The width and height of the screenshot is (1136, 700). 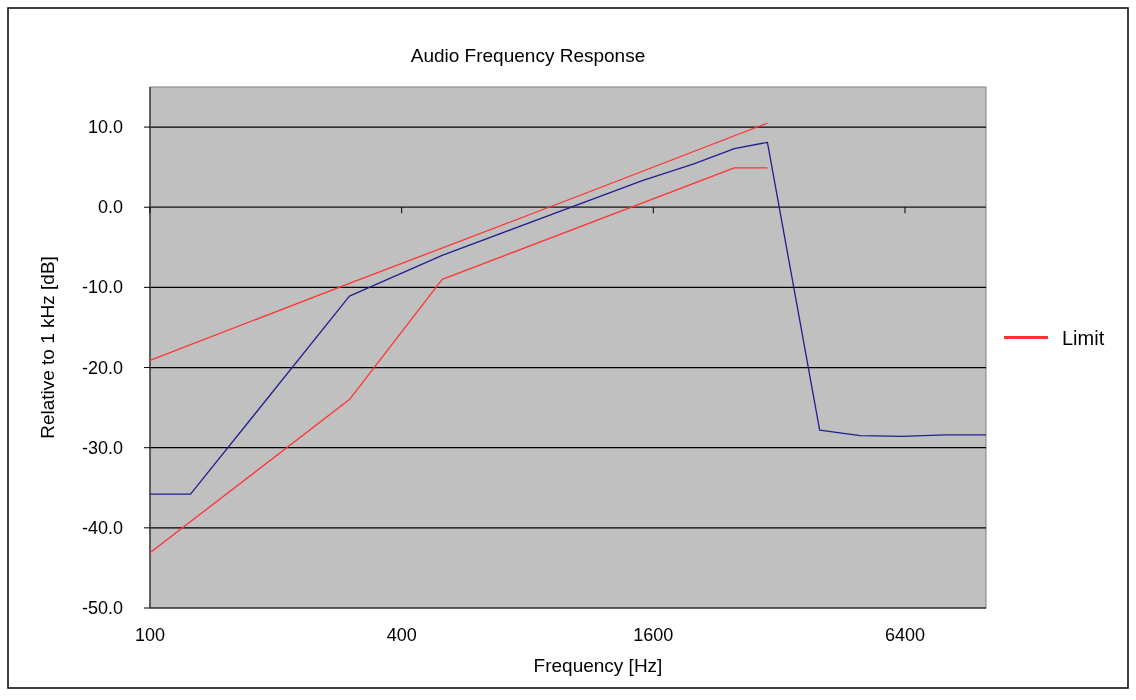 I want to click on x-tick-label: 400, so click(x=401, y=635).